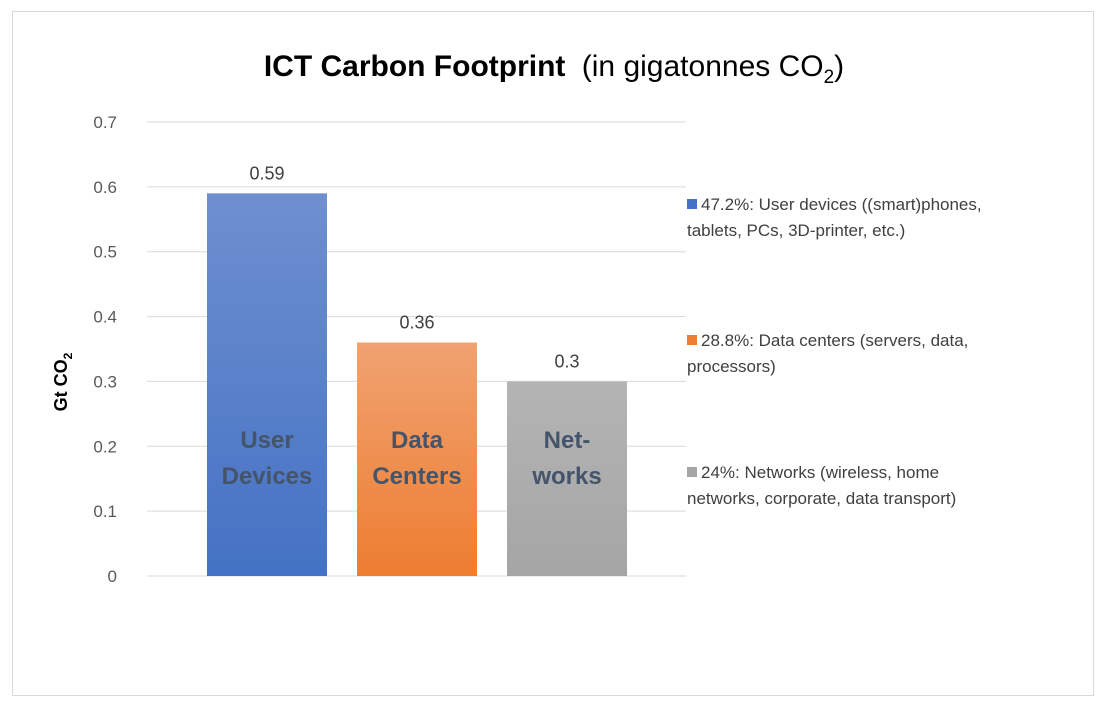 This screenshot has height=708, width=1106. What do you see at coordinates (105, 349) in the screenshot?
I see `y-axis-ticks: 0 0.1 0.2 0.3 0.4 0.5 0.6 0.7` at bounding box center [105, 349].